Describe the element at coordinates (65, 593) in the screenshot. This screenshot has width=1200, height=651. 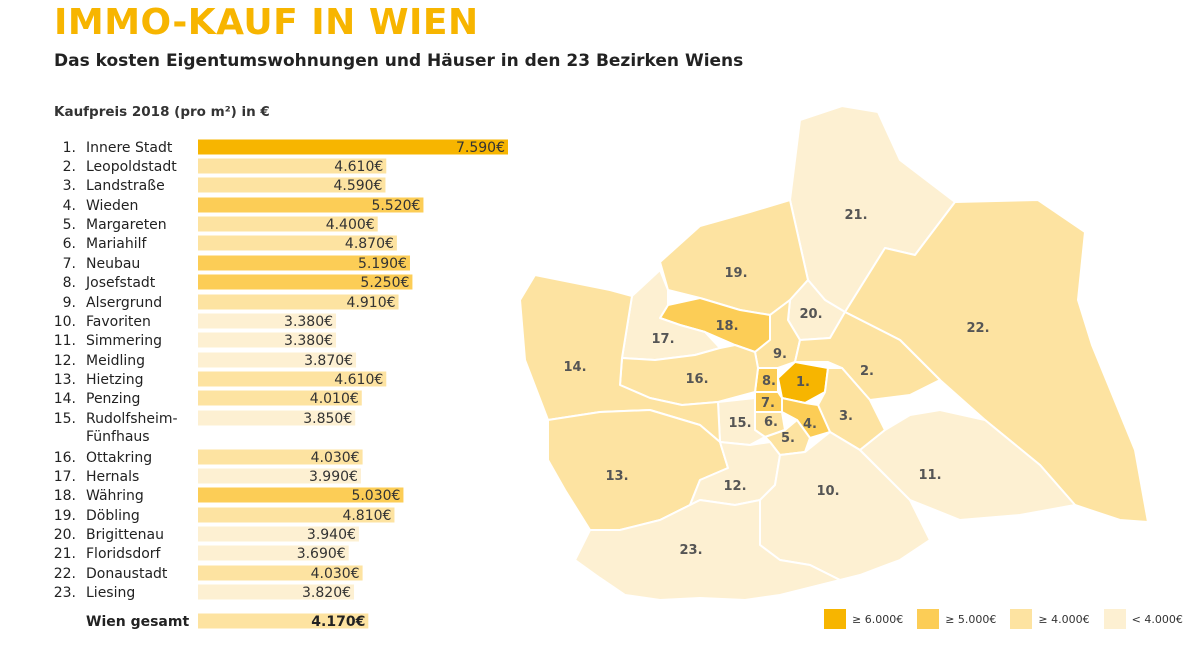
I see `rank-label-23: 23.` at that location.